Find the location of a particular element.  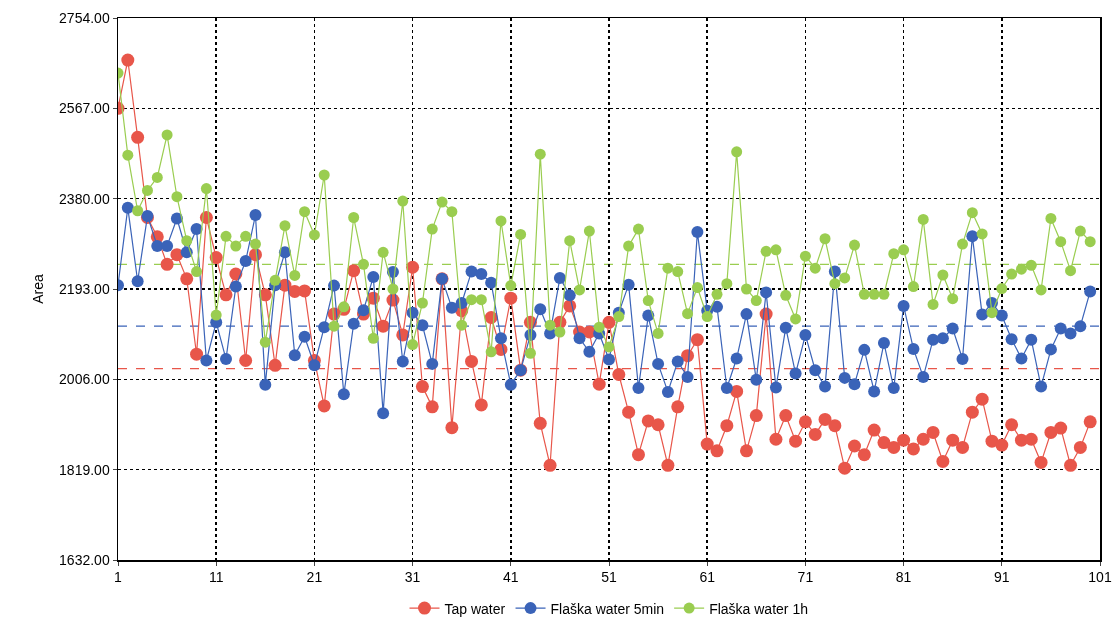

x-tick-label: 51 is located at coordinates (609, 577).